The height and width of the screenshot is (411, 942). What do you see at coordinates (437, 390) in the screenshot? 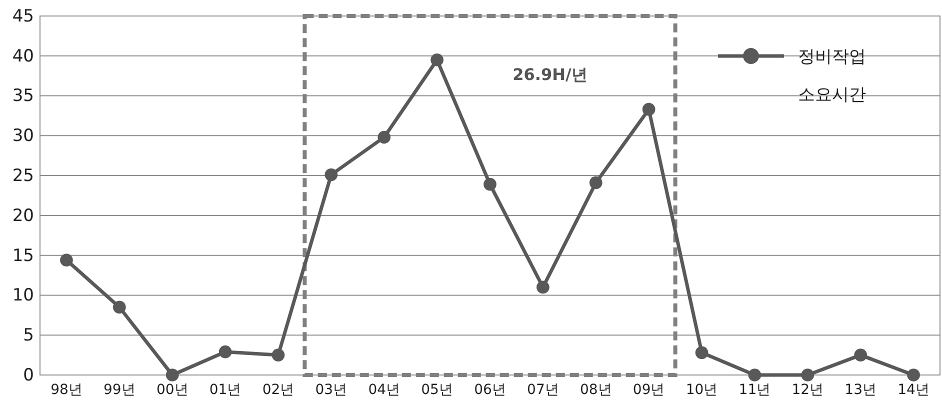
I see `x-tick-label: 05년` at bounding box center [437, 390].